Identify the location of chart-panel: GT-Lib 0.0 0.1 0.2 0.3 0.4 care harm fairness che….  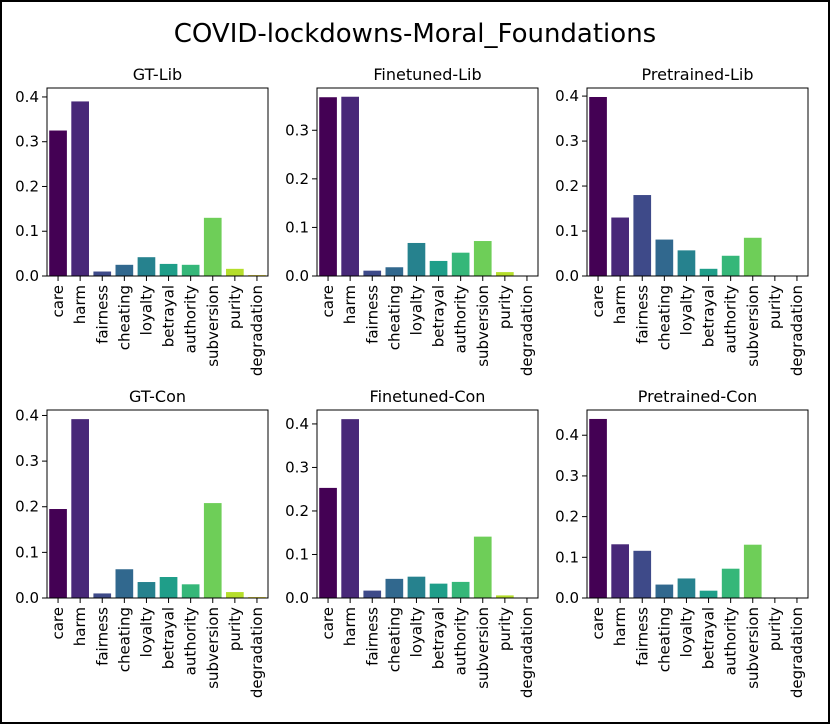
(142, 220).